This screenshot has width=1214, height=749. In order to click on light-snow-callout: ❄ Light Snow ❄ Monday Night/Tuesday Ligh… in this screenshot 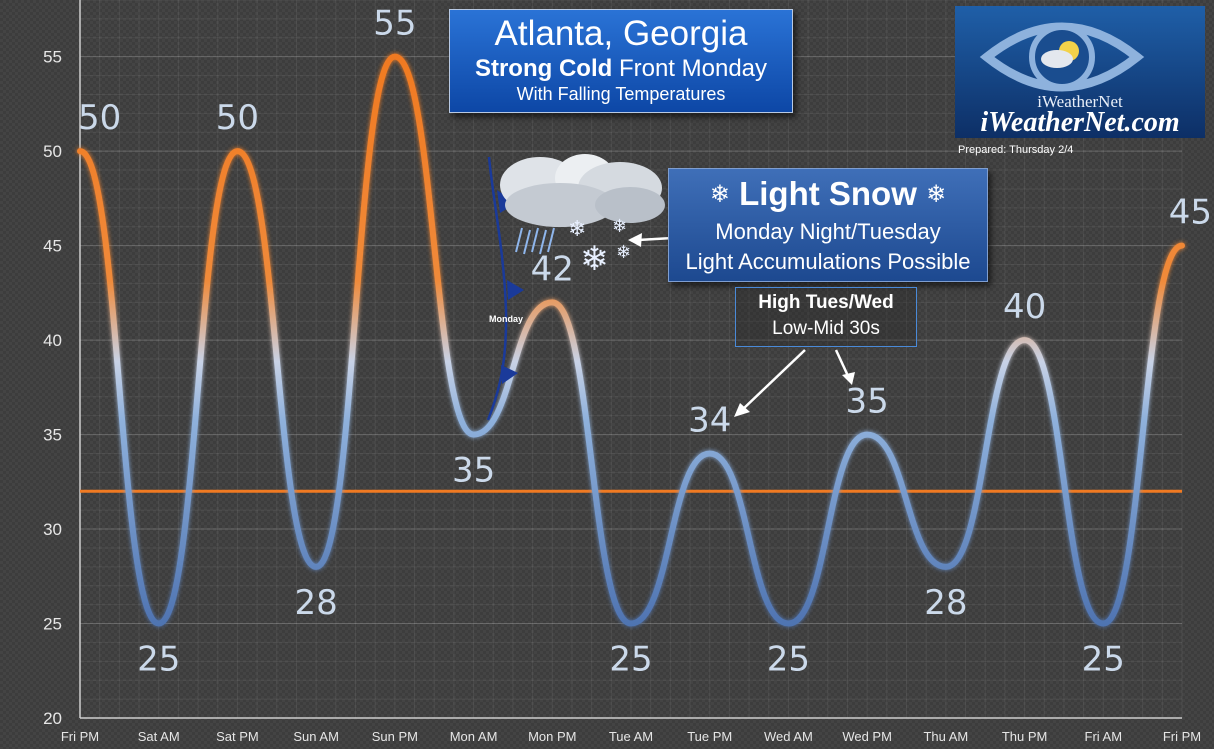, I will do `click(828, 225)`.